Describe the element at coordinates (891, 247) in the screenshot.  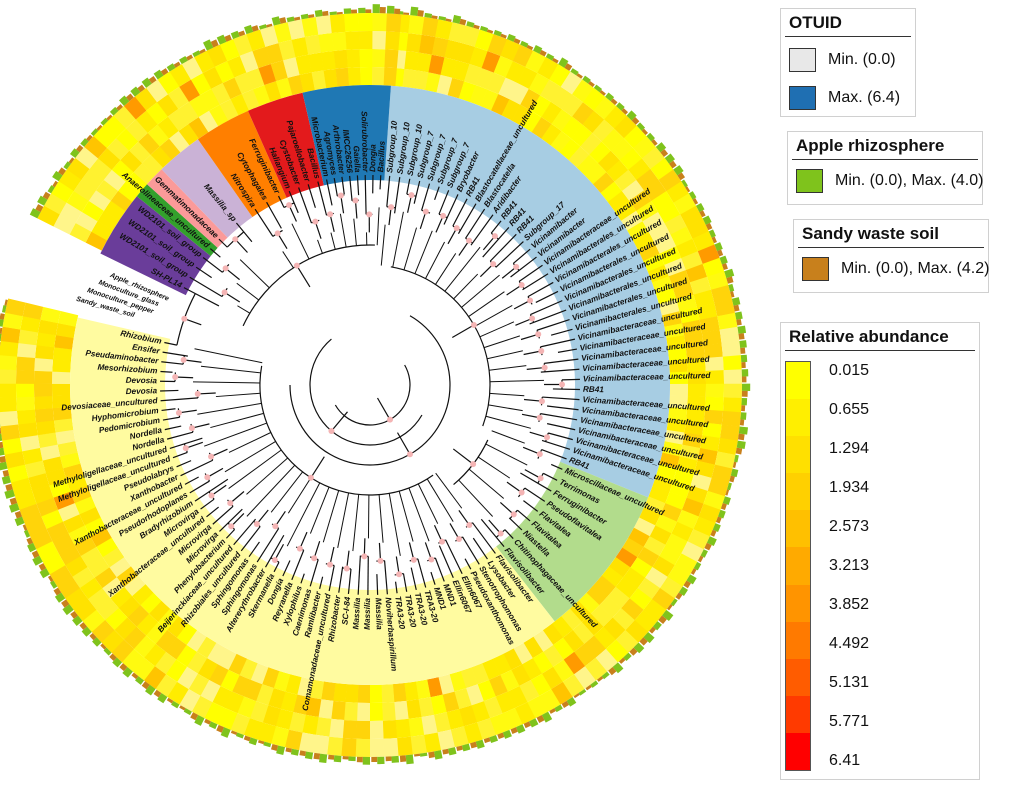
I see `legend-divider` at that location.